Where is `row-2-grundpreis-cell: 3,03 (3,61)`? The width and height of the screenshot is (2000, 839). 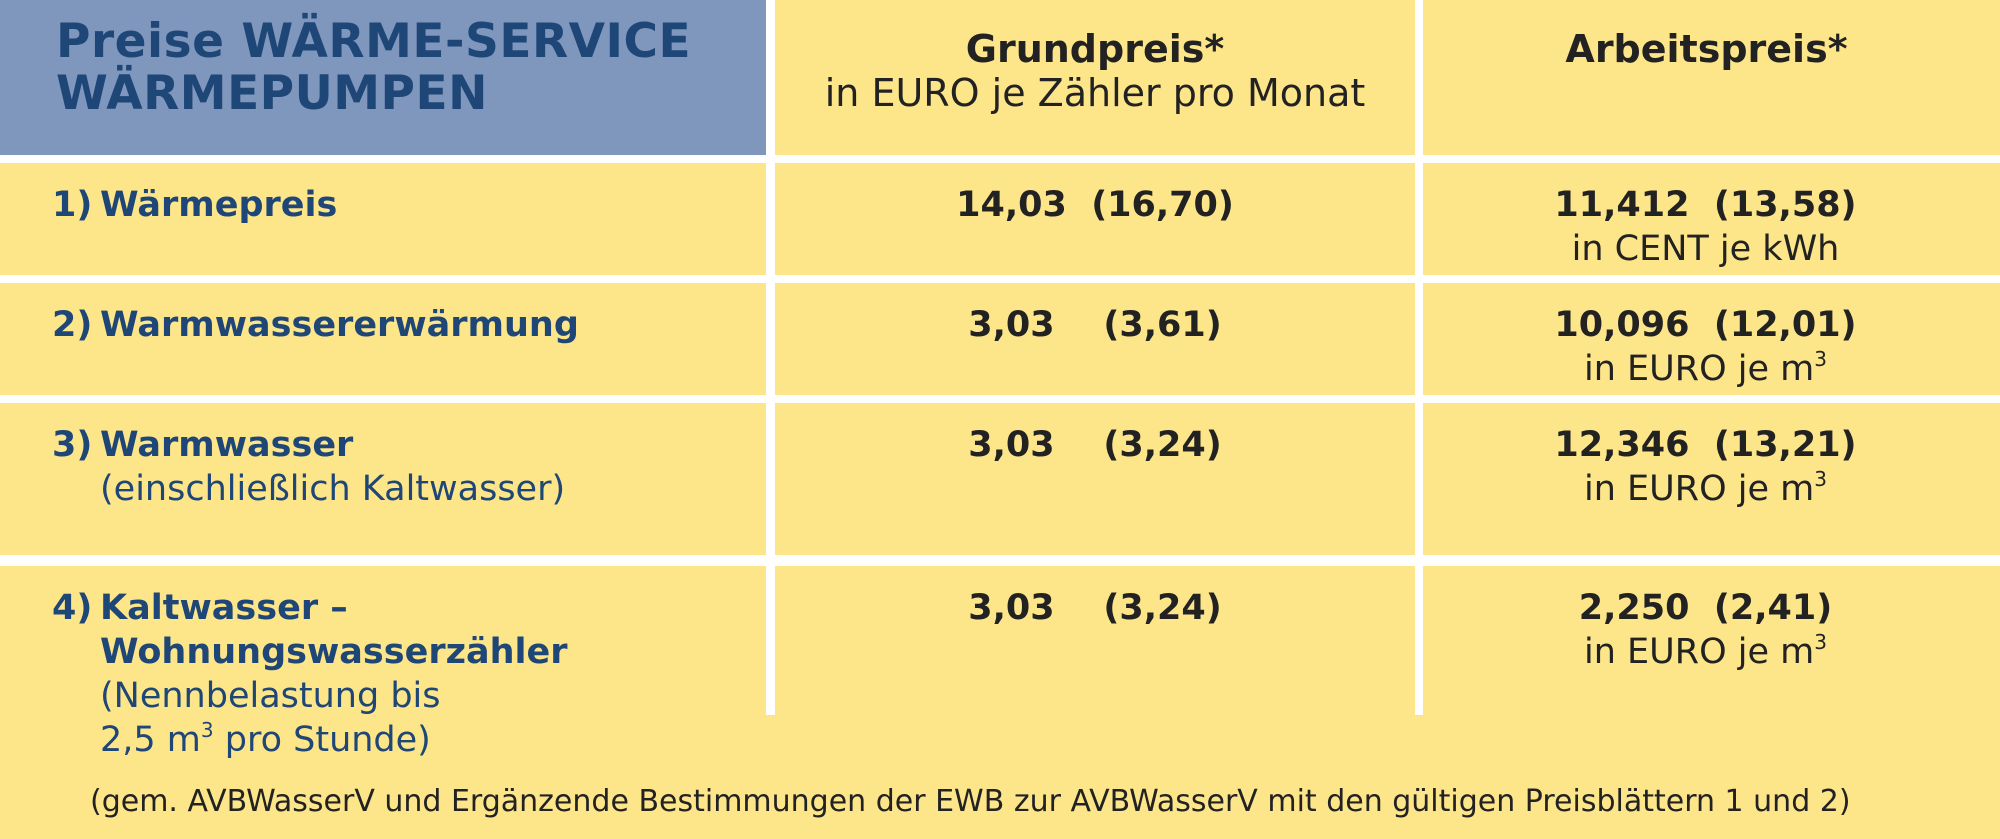
row-2-grundpreis-cell: 3,03 (3,61) is located at coordinates (1095, 339).